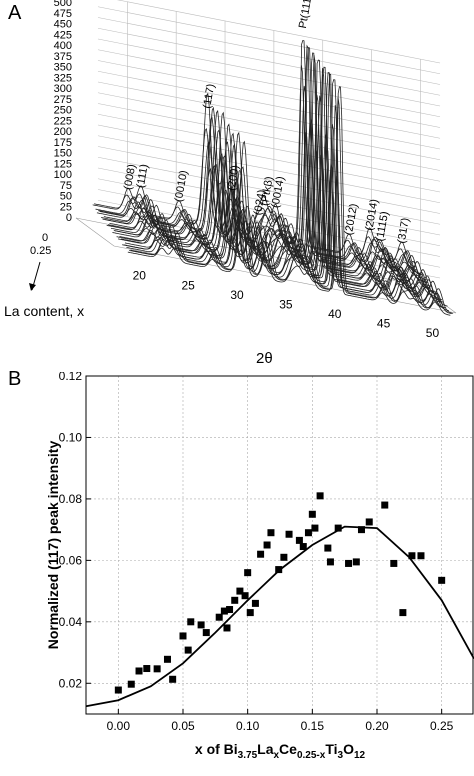  I want to click on x-tick-label: 0.15, so click(313, 726).